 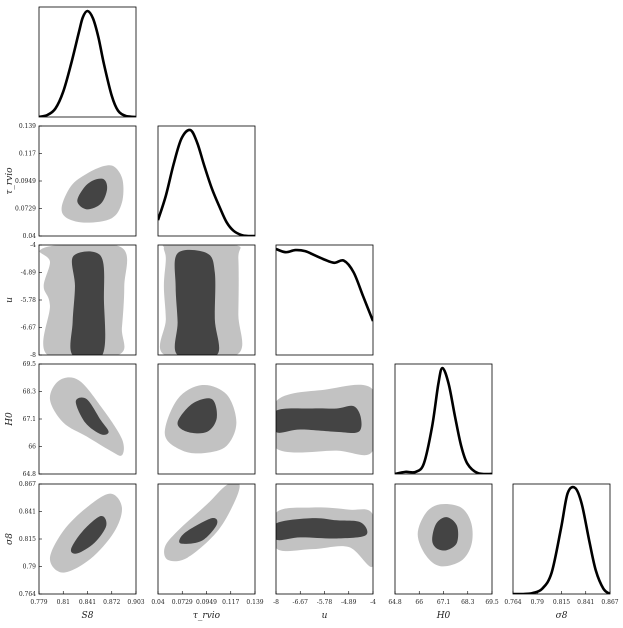 What do you see at coordinates (322, 529) in the screenshot?
I see `contour-inner-u-sigma8` at bounding box center [322, 529].